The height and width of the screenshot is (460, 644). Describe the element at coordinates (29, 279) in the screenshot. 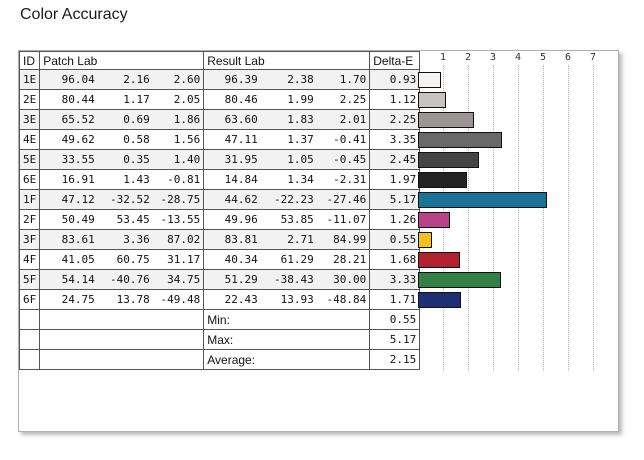

I see `row-id: 5F` at that location.